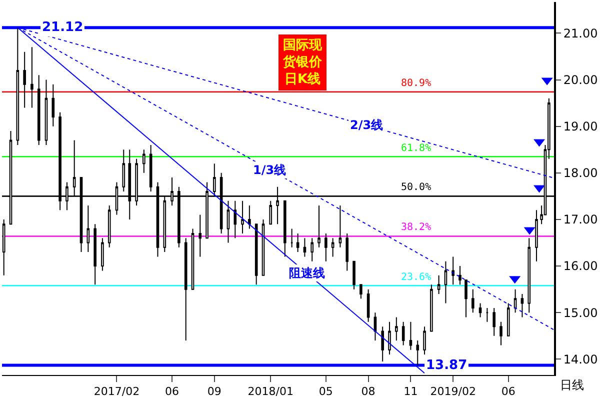 Image resolution: width=600 pixels, height=400 pixels. What do you see at coordinates (271, 391) in the screenshot?
I see `x-tick-label: 2018/01` at bounding box center [271, 391].